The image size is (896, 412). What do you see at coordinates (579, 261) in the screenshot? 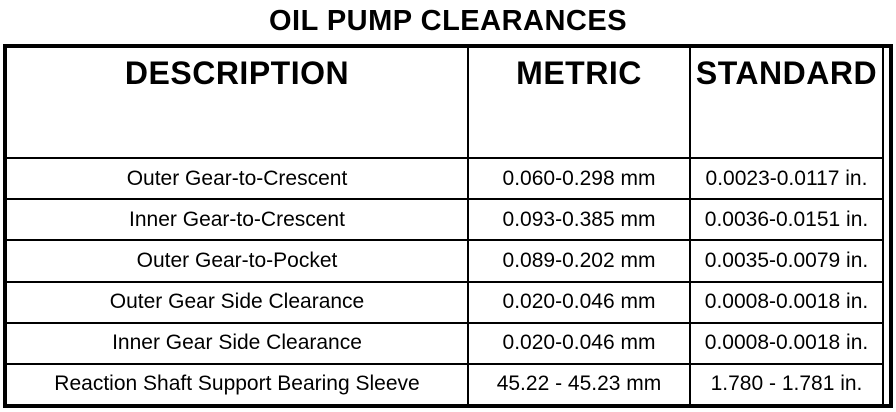
I see `cell-metric: 0.089-0.202 mm` at bounding box center [579, 261].